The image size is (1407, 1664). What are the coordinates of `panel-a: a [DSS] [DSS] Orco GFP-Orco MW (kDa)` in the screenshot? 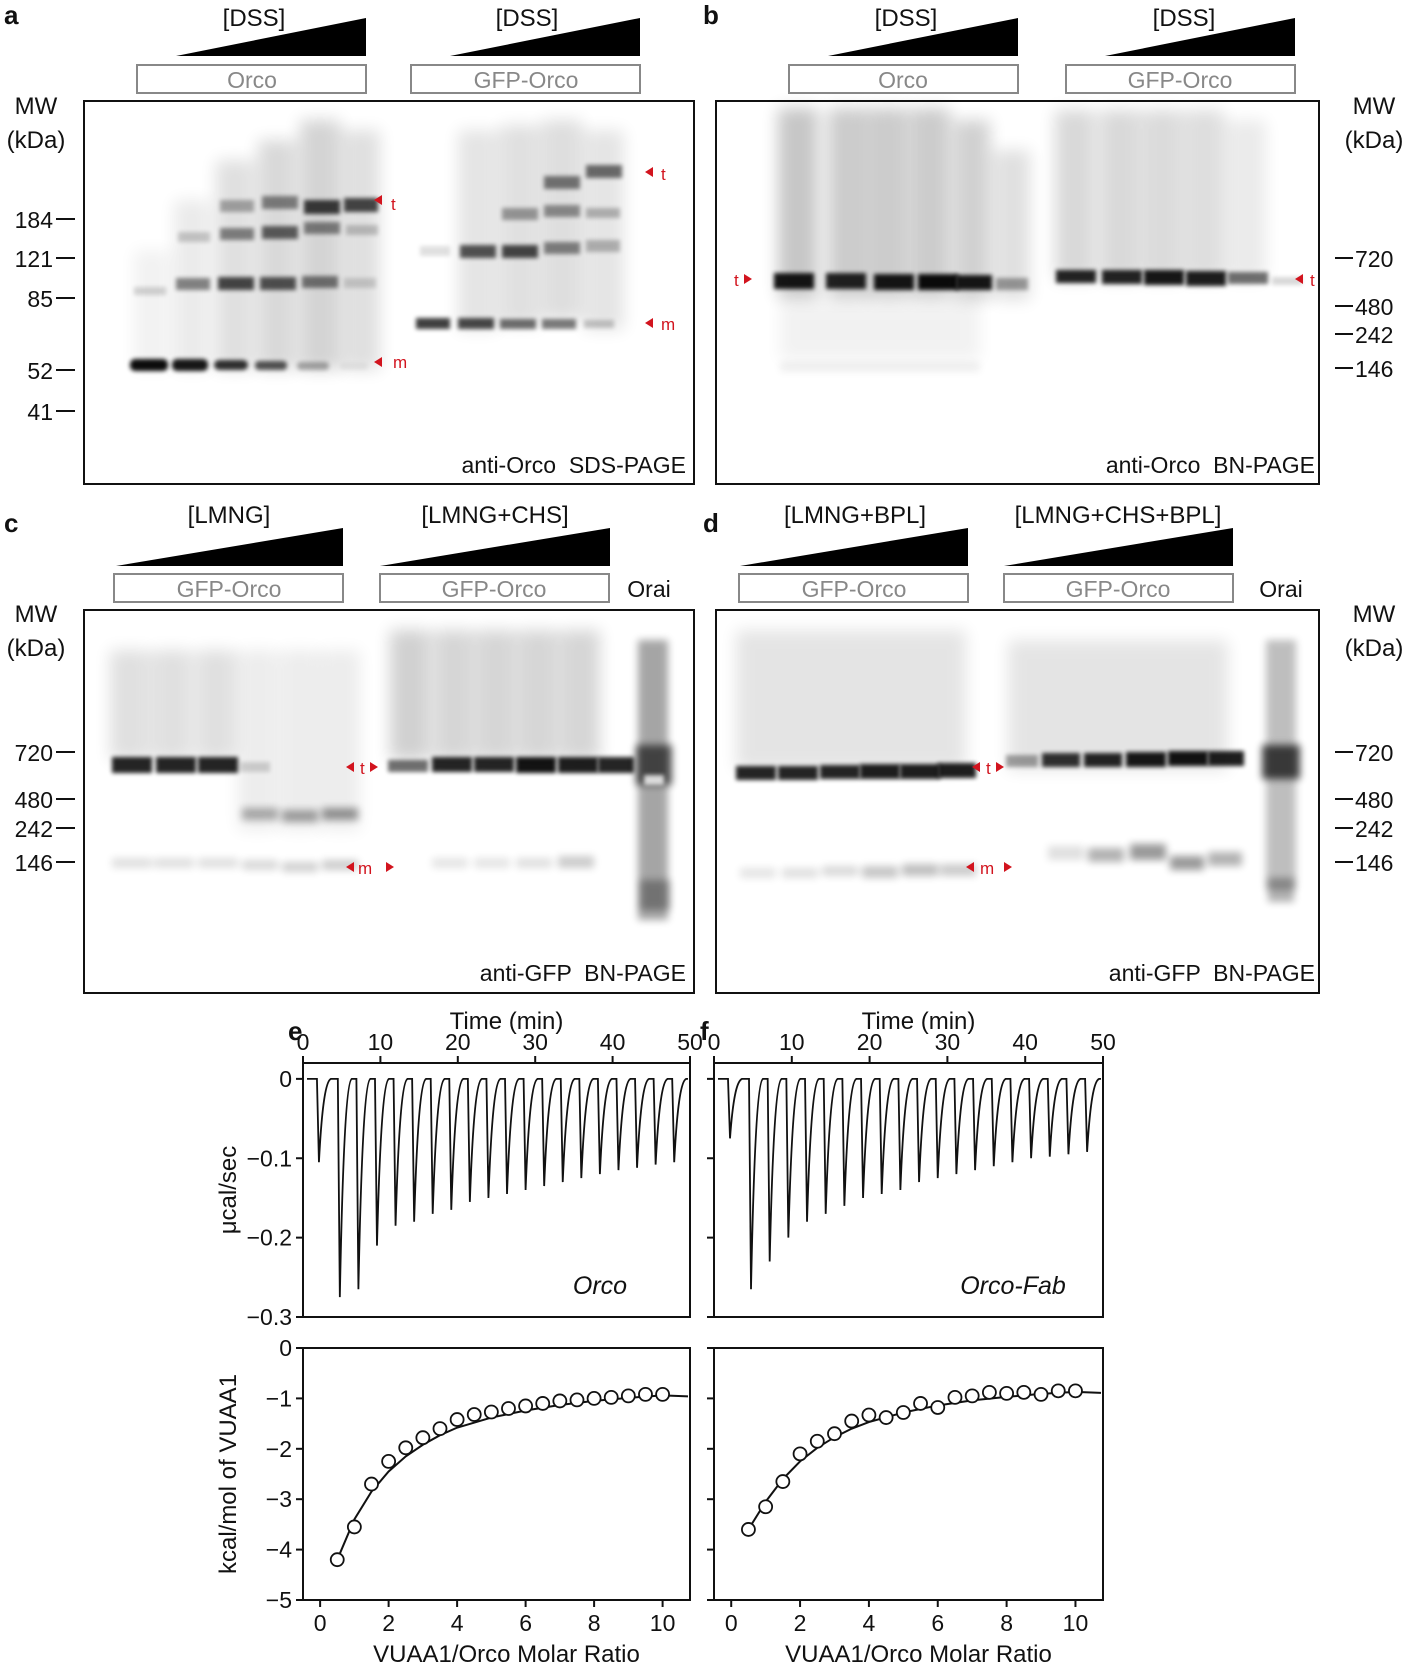 It's located at (349, 242).